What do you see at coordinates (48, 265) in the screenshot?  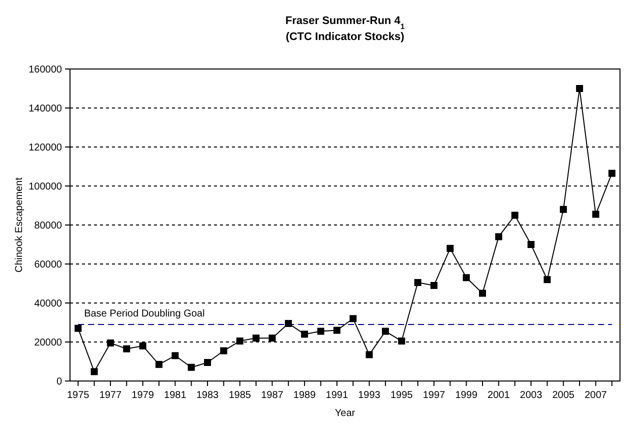 I see `y-tick-label: 60000` at bounding box center [48, 265].